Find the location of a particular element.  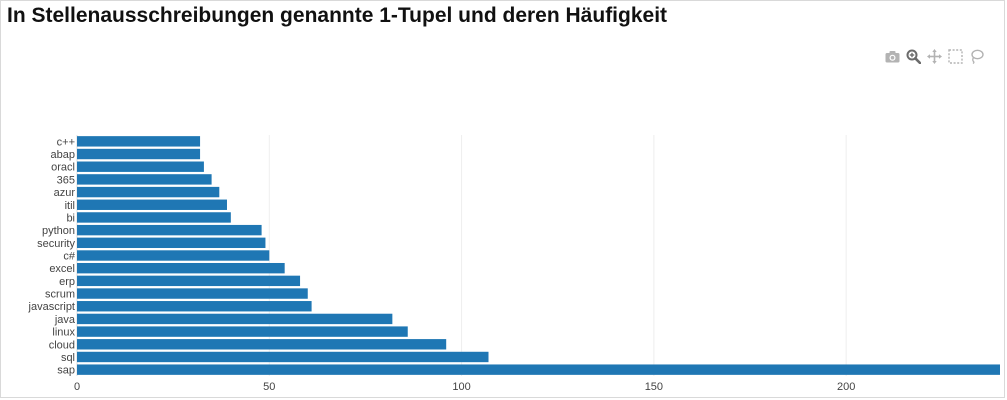

y-tick-label: java is located at coordinates (65, 320).